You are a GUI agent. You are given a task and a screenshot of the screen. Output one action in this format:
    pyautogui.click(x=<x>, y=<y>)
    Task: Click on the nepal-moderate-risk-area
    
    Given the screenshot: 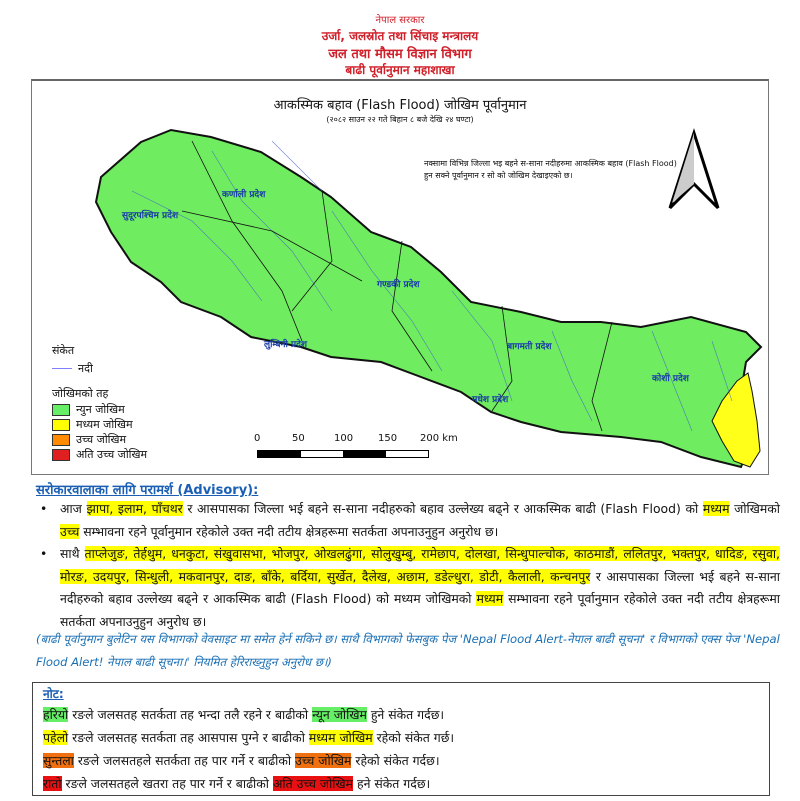 What is the action you would take?
    pyautogui.click(x=736, y=420)
    